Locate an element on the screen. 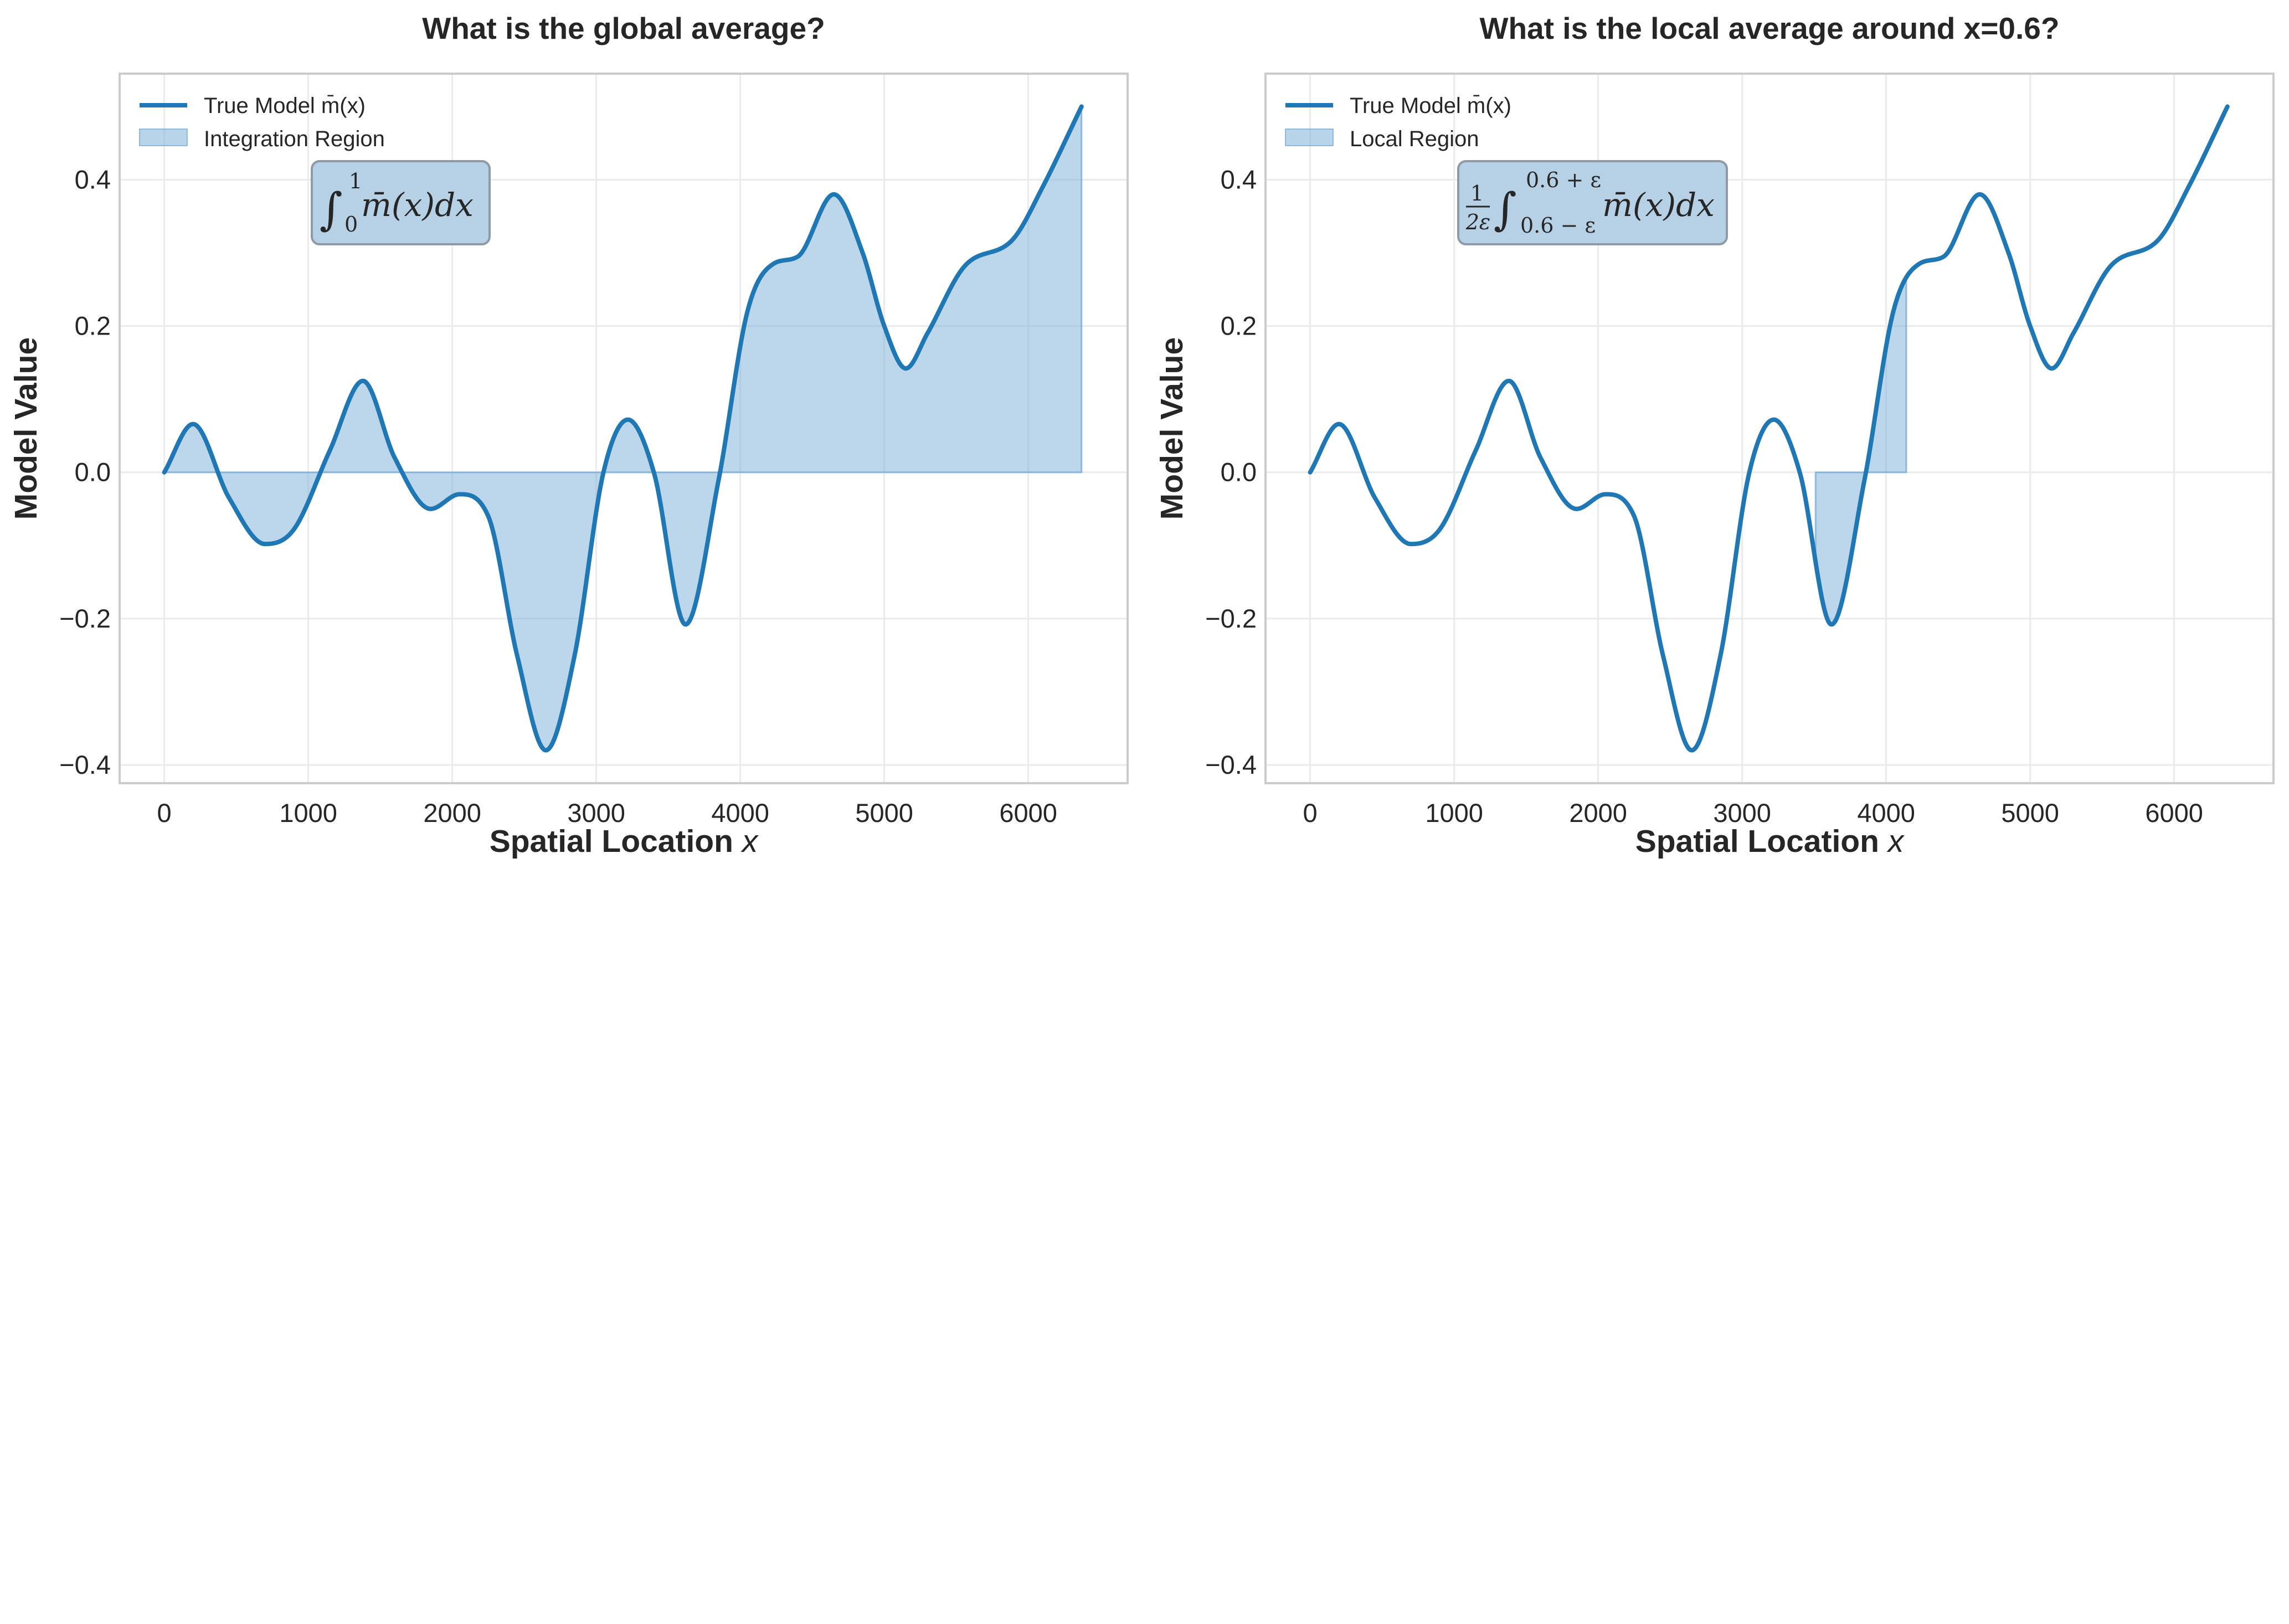  formula-lower-limit: 0 is located at coordinates (351, 224).